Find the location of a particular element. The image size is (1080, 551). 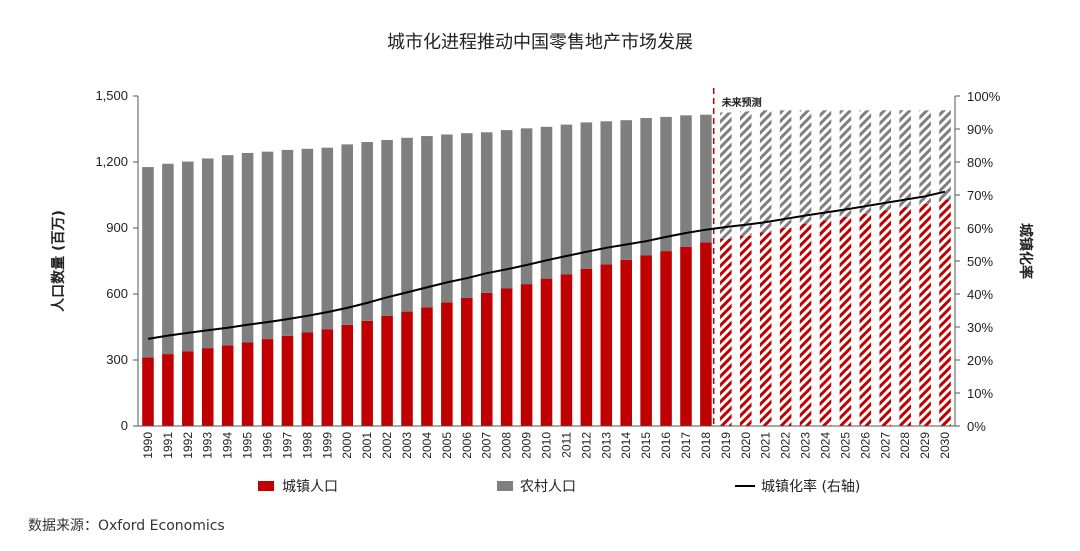

x-tick-label: 2000 is located at coordinates (347, 445).